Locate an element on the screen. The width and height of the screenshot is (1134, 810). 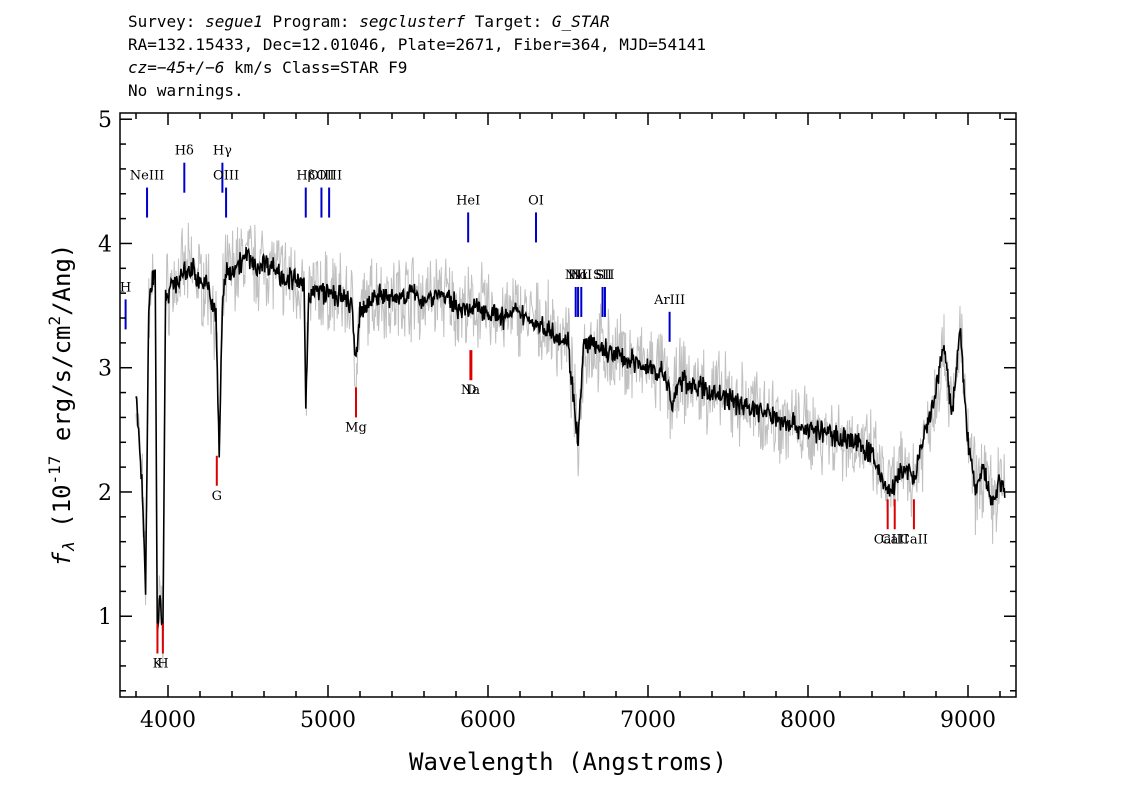
line-label-13: SII is located at coordinates (604, 275).